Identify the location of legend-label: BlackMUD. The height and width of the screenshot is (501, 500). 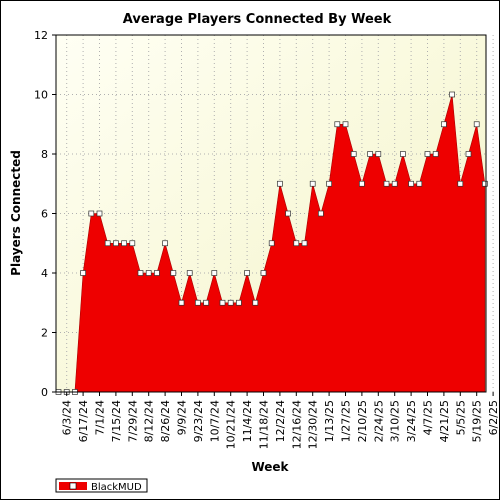
(116, 487).